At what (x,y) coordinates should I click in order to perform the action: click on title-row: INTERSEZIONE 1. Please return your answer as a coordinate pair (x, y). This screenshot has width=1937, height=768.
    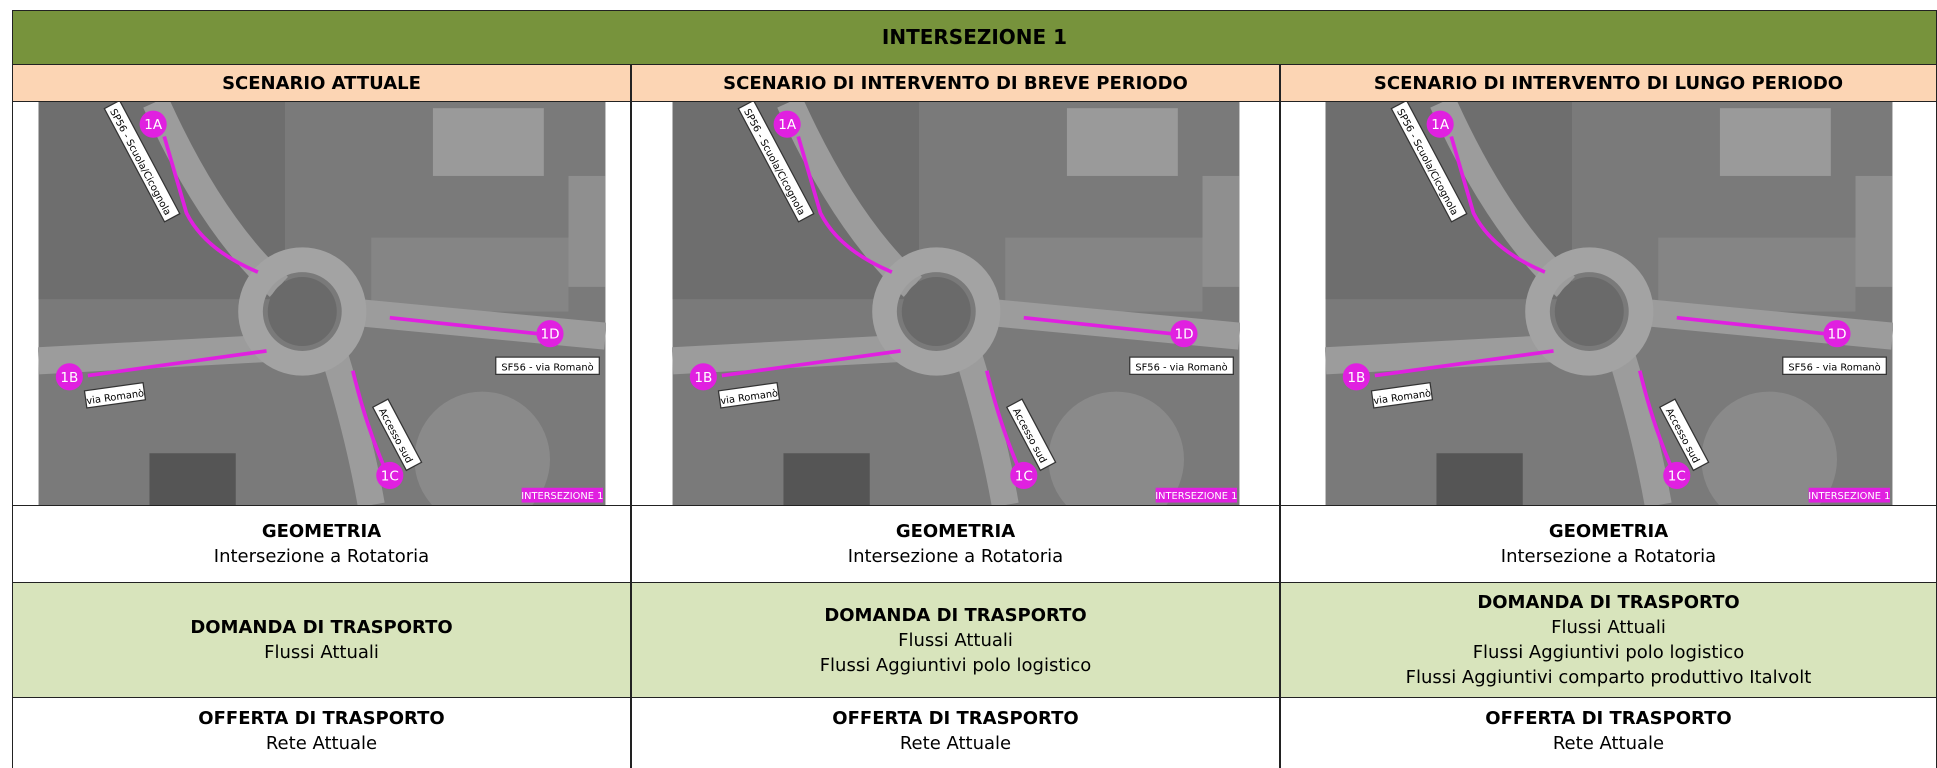
    Looking at the image, I should click on (974, 37).